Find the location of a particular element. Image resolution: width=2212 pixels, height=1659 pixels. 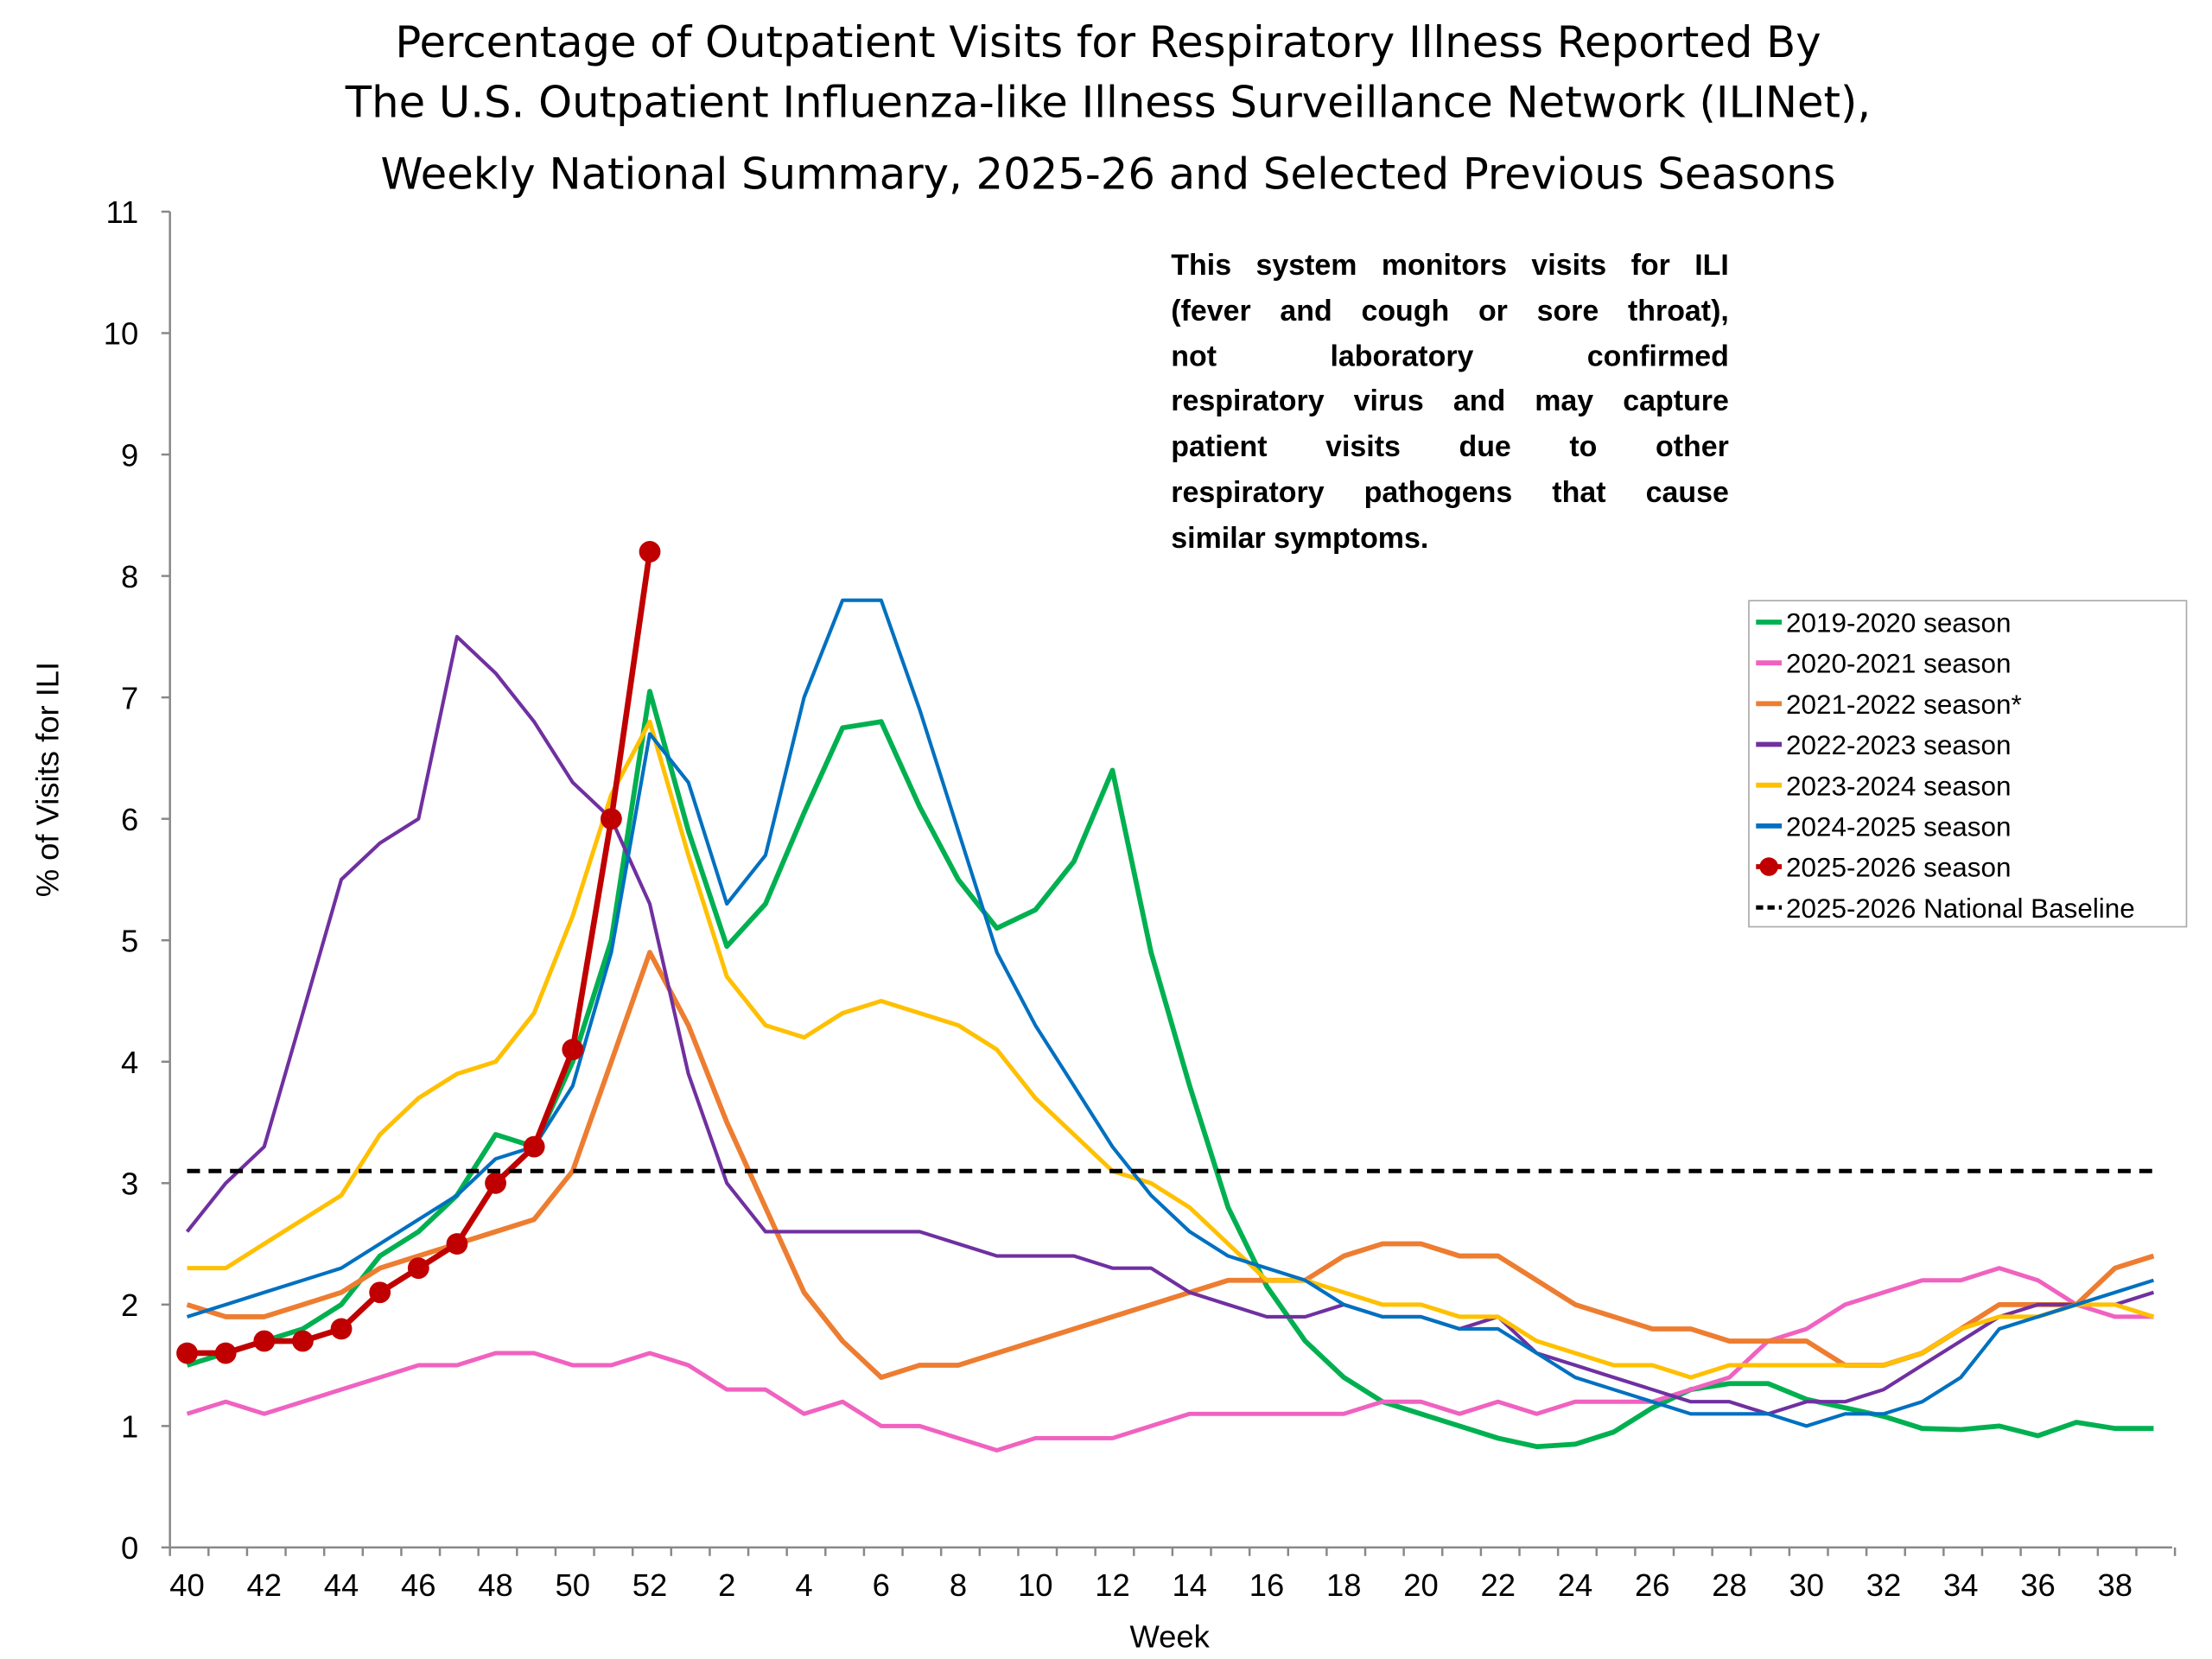

x-tick-label: 44 is located at coordinates (341, 1585).